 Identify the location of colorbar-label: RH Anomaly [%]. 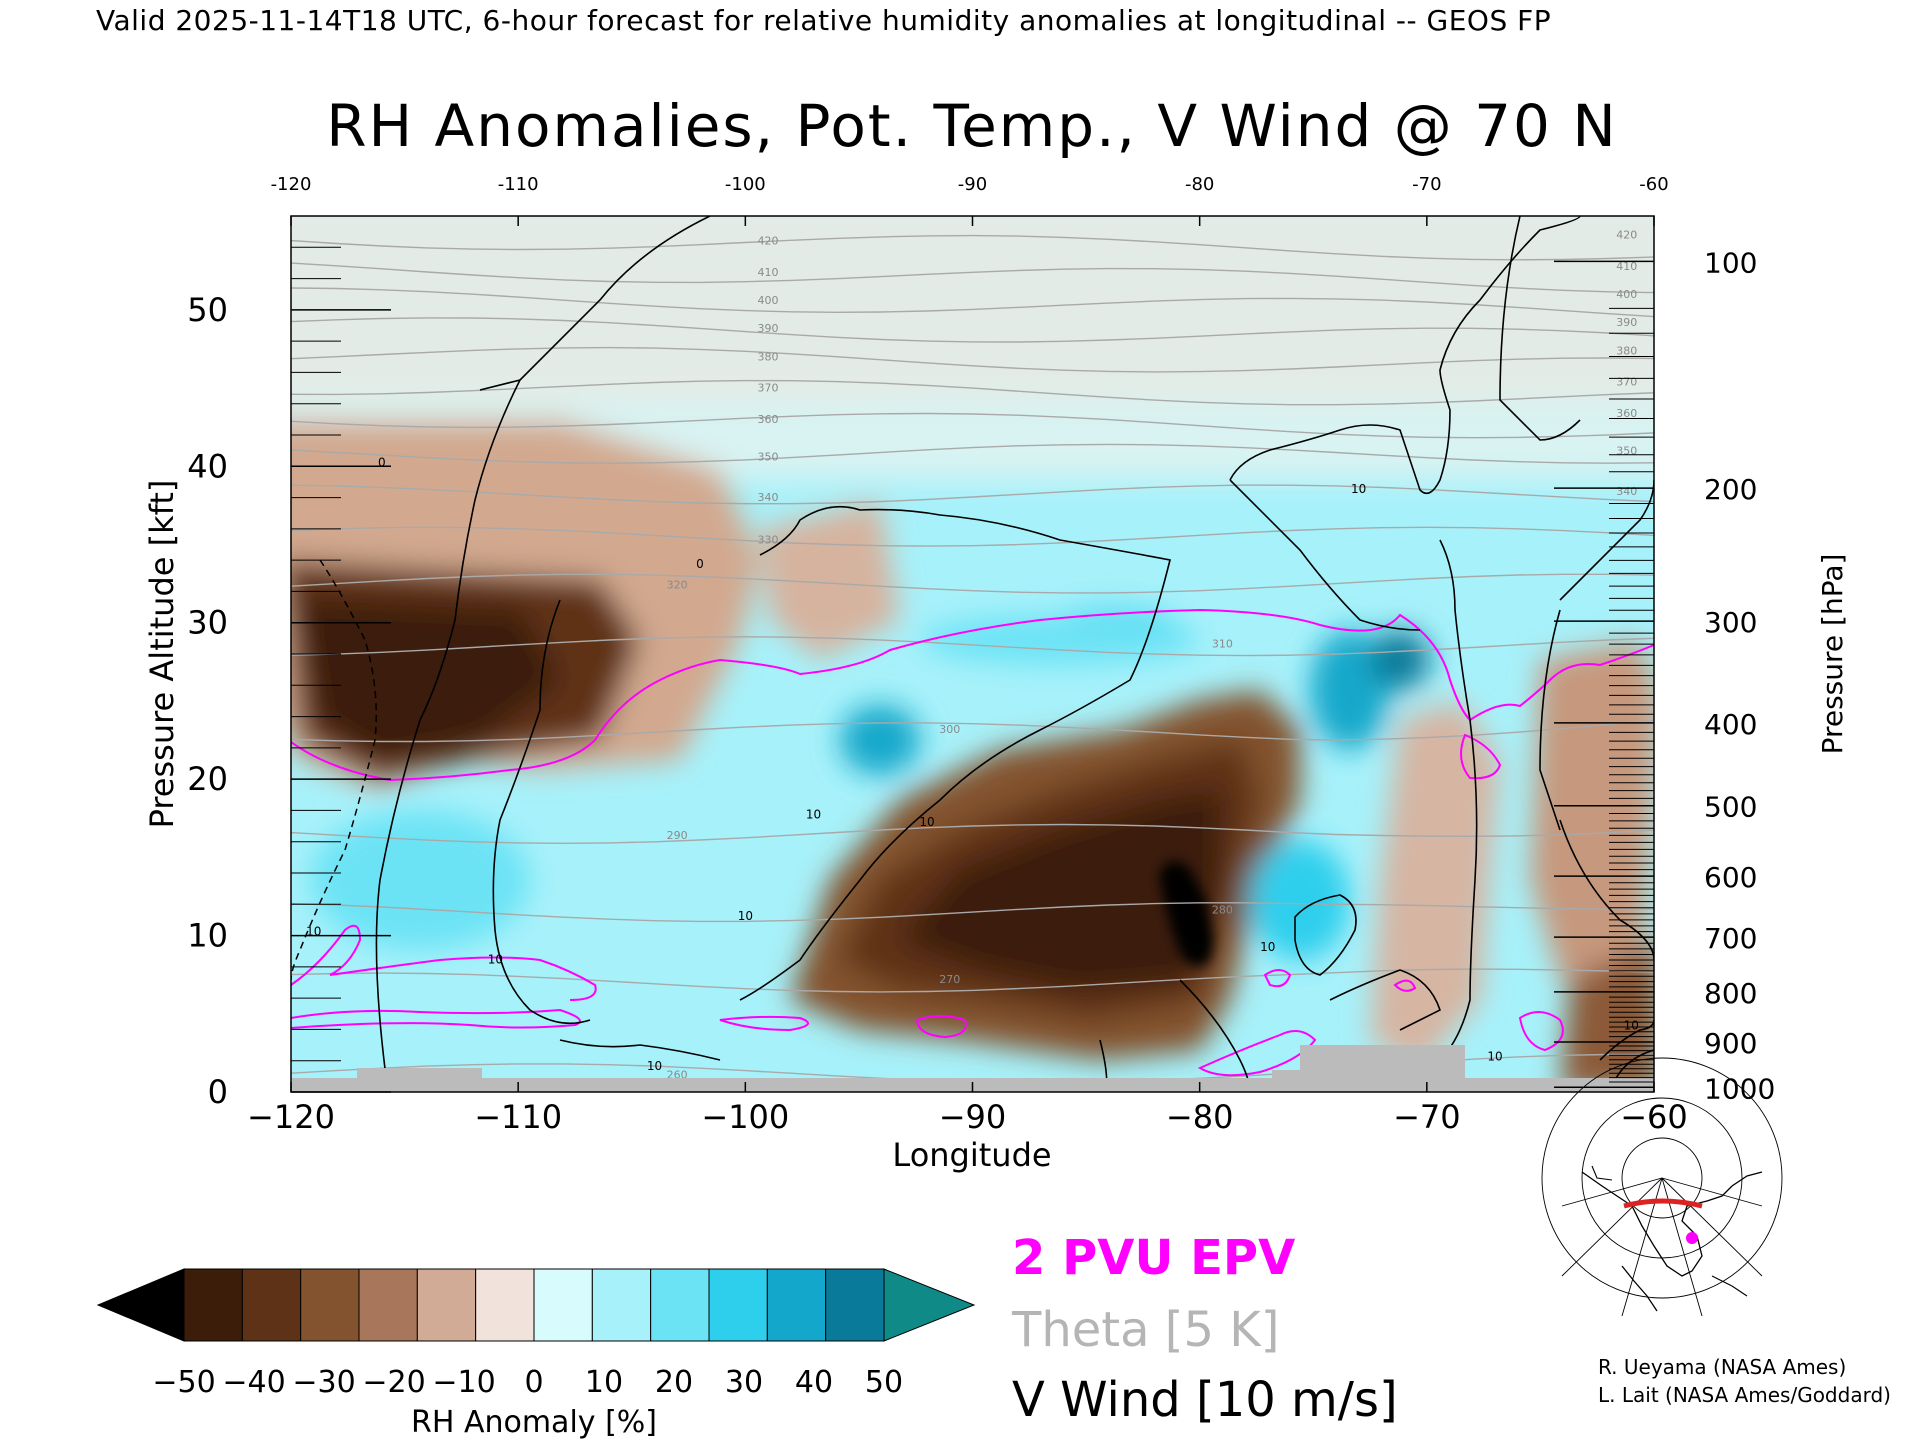
(534, 1422).